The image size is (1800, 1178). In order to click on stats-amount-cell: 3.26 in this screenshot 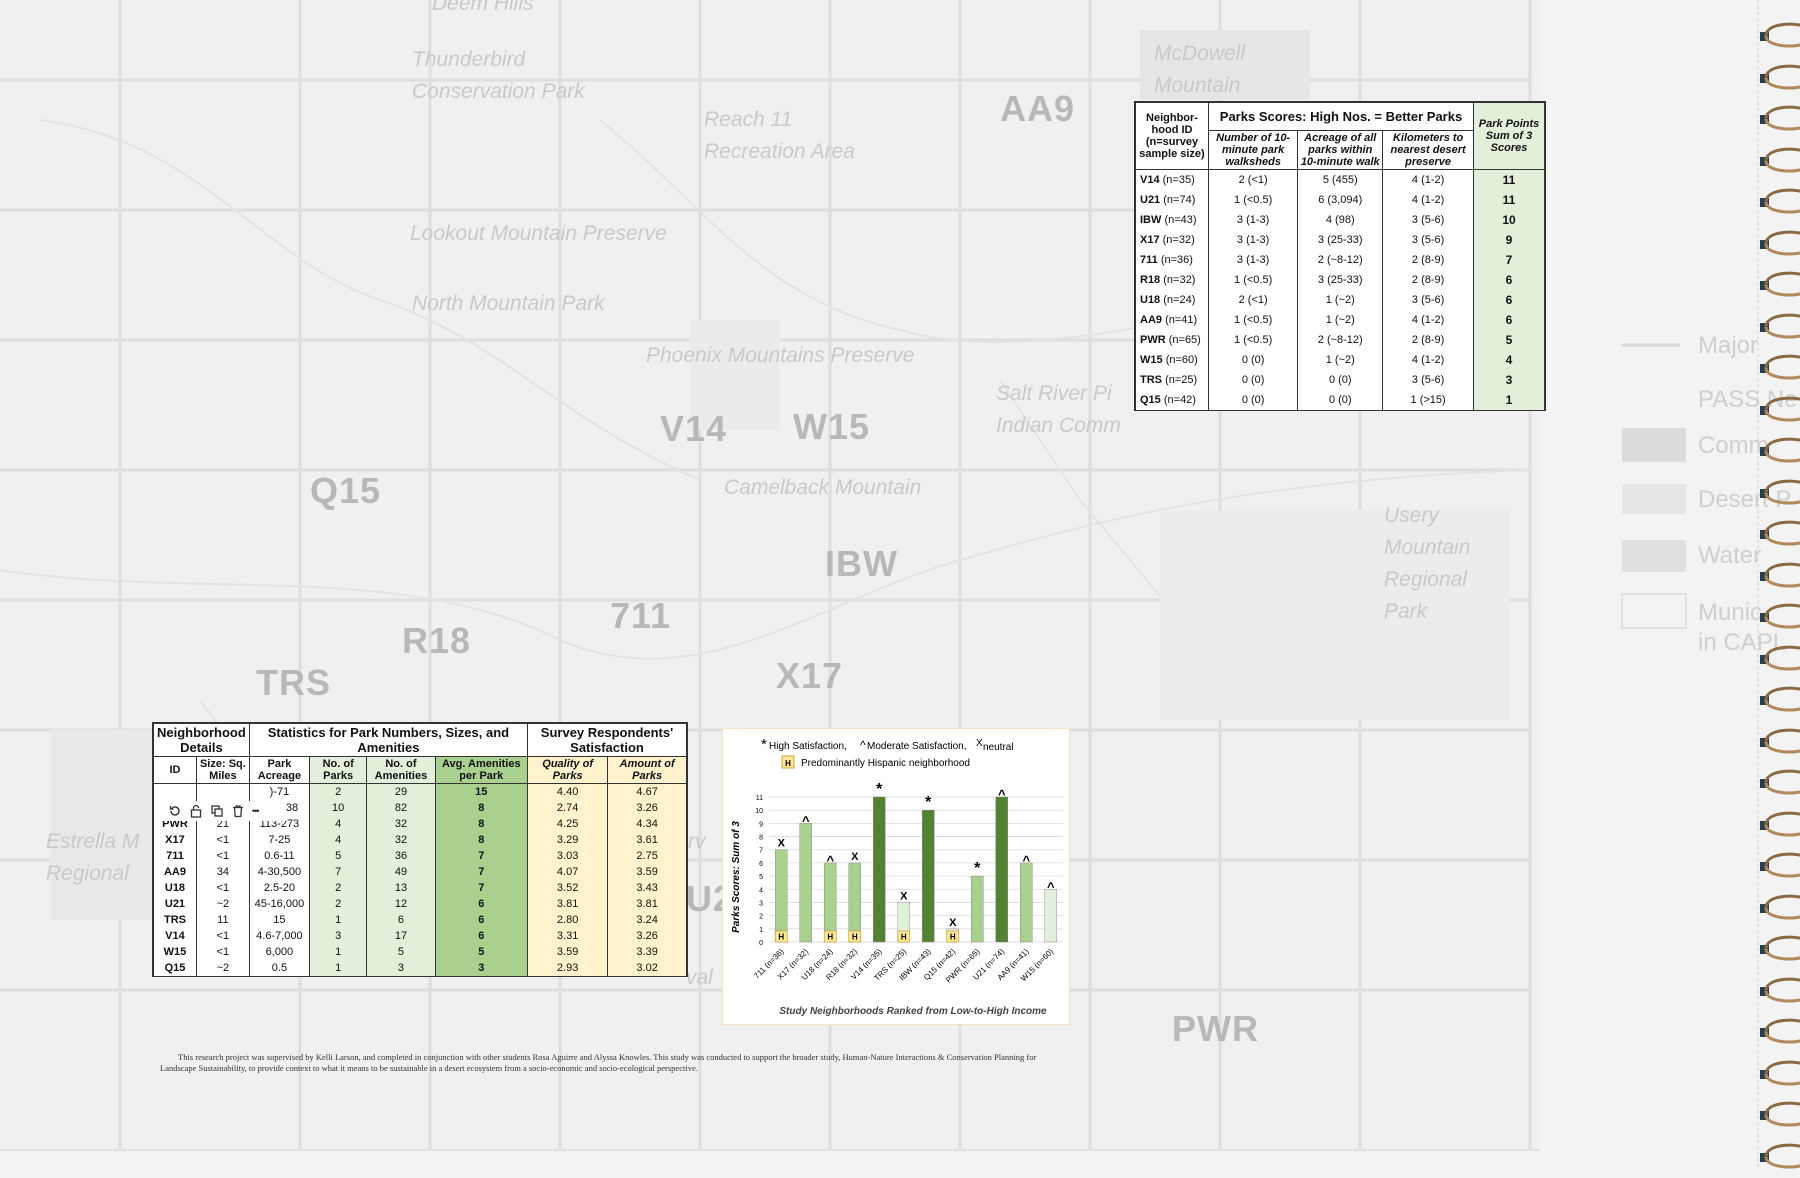, I will do `click(647, 936)`.